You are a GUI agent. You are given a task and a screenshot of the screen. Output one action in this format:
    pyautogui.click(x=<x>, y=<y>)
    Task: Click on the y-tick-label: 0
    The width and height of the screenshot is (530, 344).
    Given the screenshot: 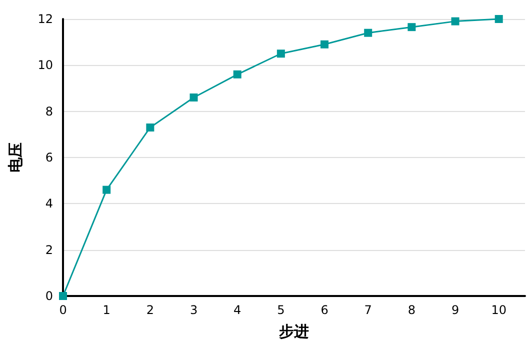 What is the action you would take?
    pyautogui.click(x=49, y=296)
    